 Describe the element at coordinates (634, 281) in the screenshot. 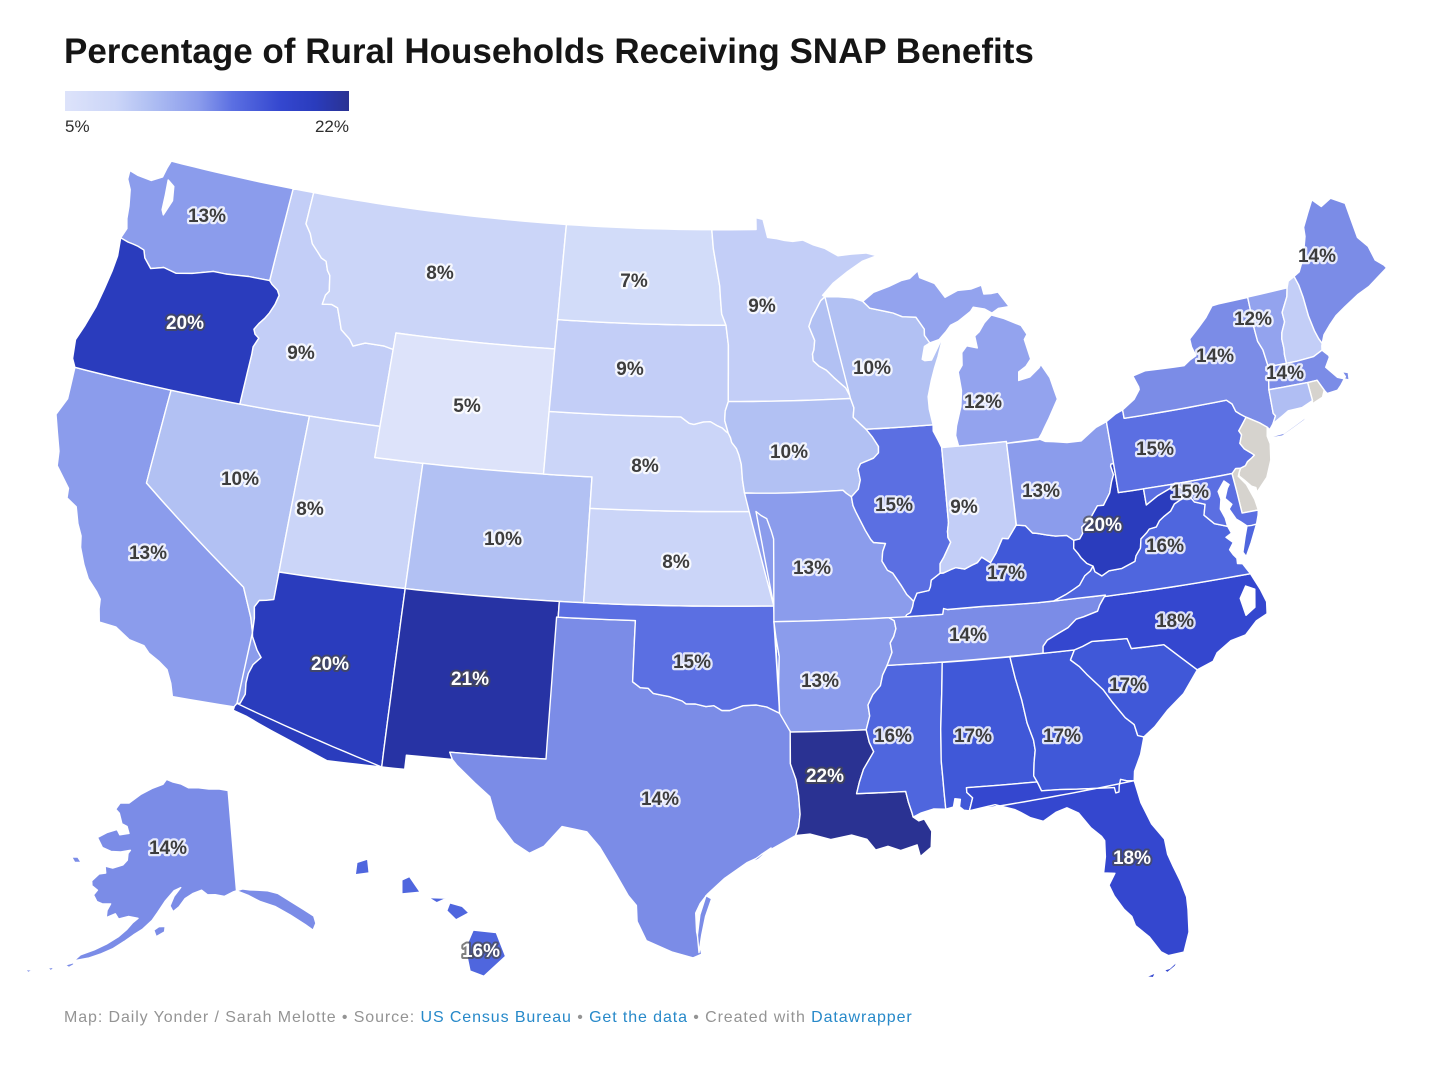

I see `svg-text: 7%` at that location.